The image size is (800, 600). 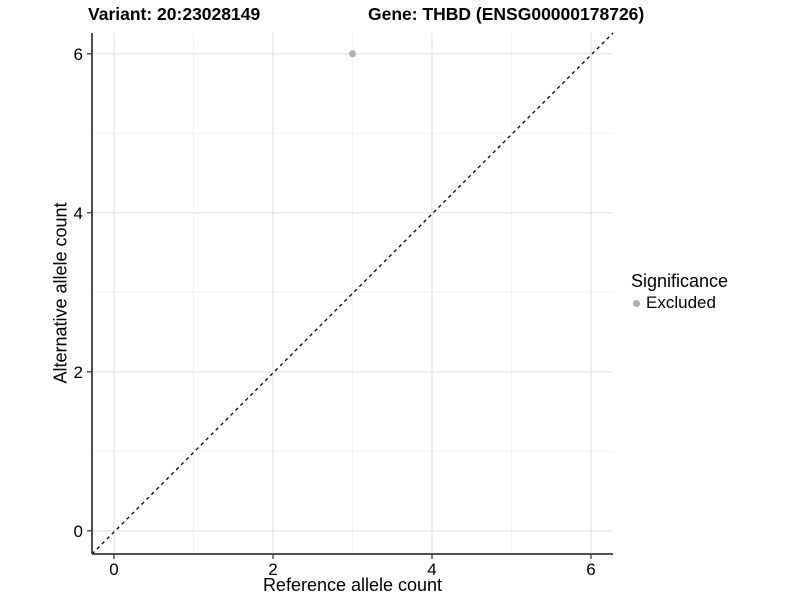 What do you see at coordinates (677, 292) in the screenshot?
I see `legend: Significance Excluded` at bounding box center [677, 292].